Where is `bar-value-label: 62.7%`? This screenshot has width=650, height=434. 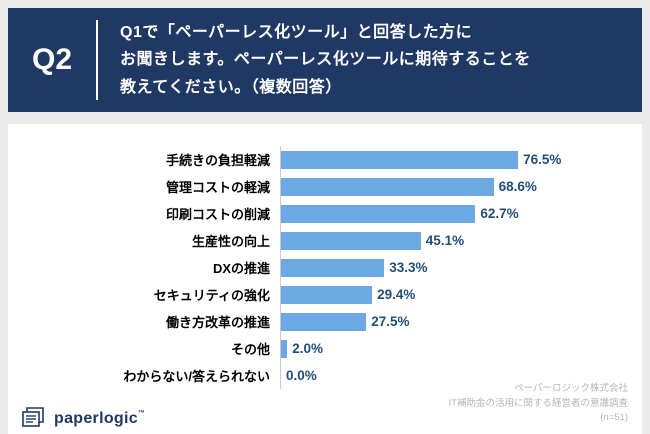 bar-value-label: 62.7% is located at coordinates (499, 213).